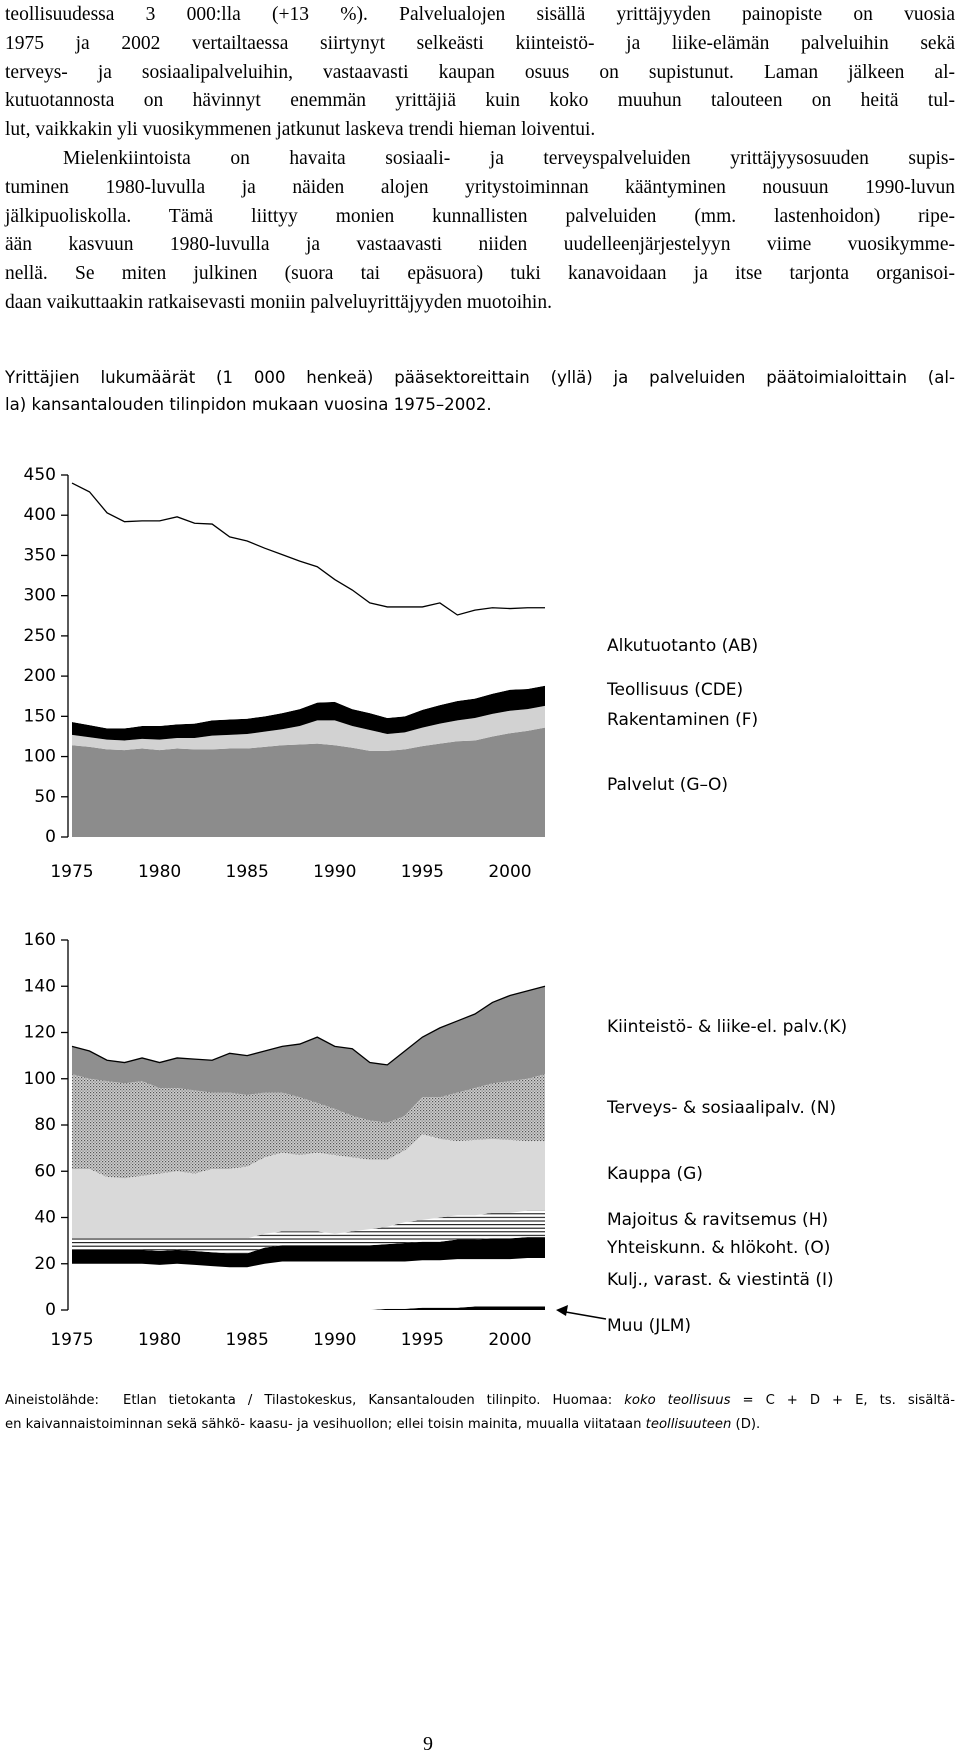 Image resolution: width=960 pixels, height=1758 pixels. I want to click on y-tick-label: 140, so click(40, 986).